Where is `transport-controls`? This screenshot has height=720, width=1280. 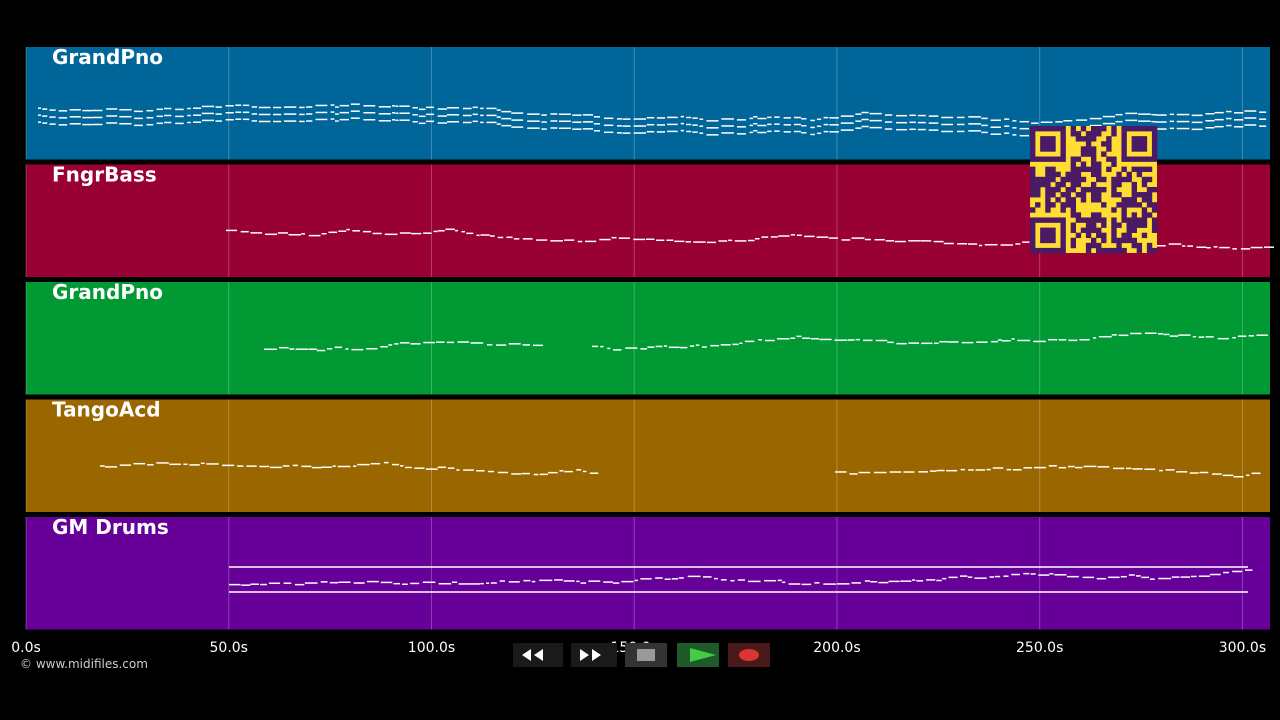 transport-controls is located at coordinates (641, 655).